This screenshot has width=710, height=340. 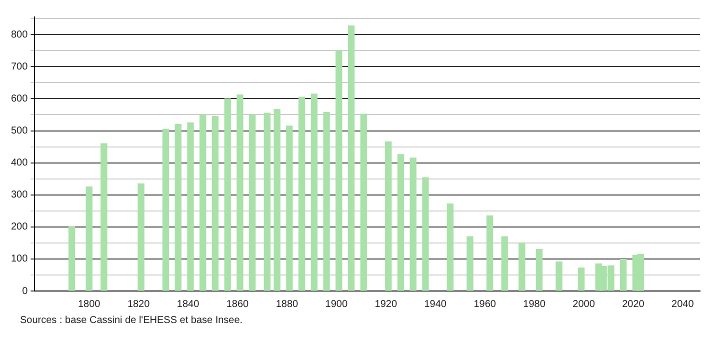 What do you see at coordinates (683, 304) in the screenshot?
I see `x-tick-label: 2040` at bounding box center [683, 304].